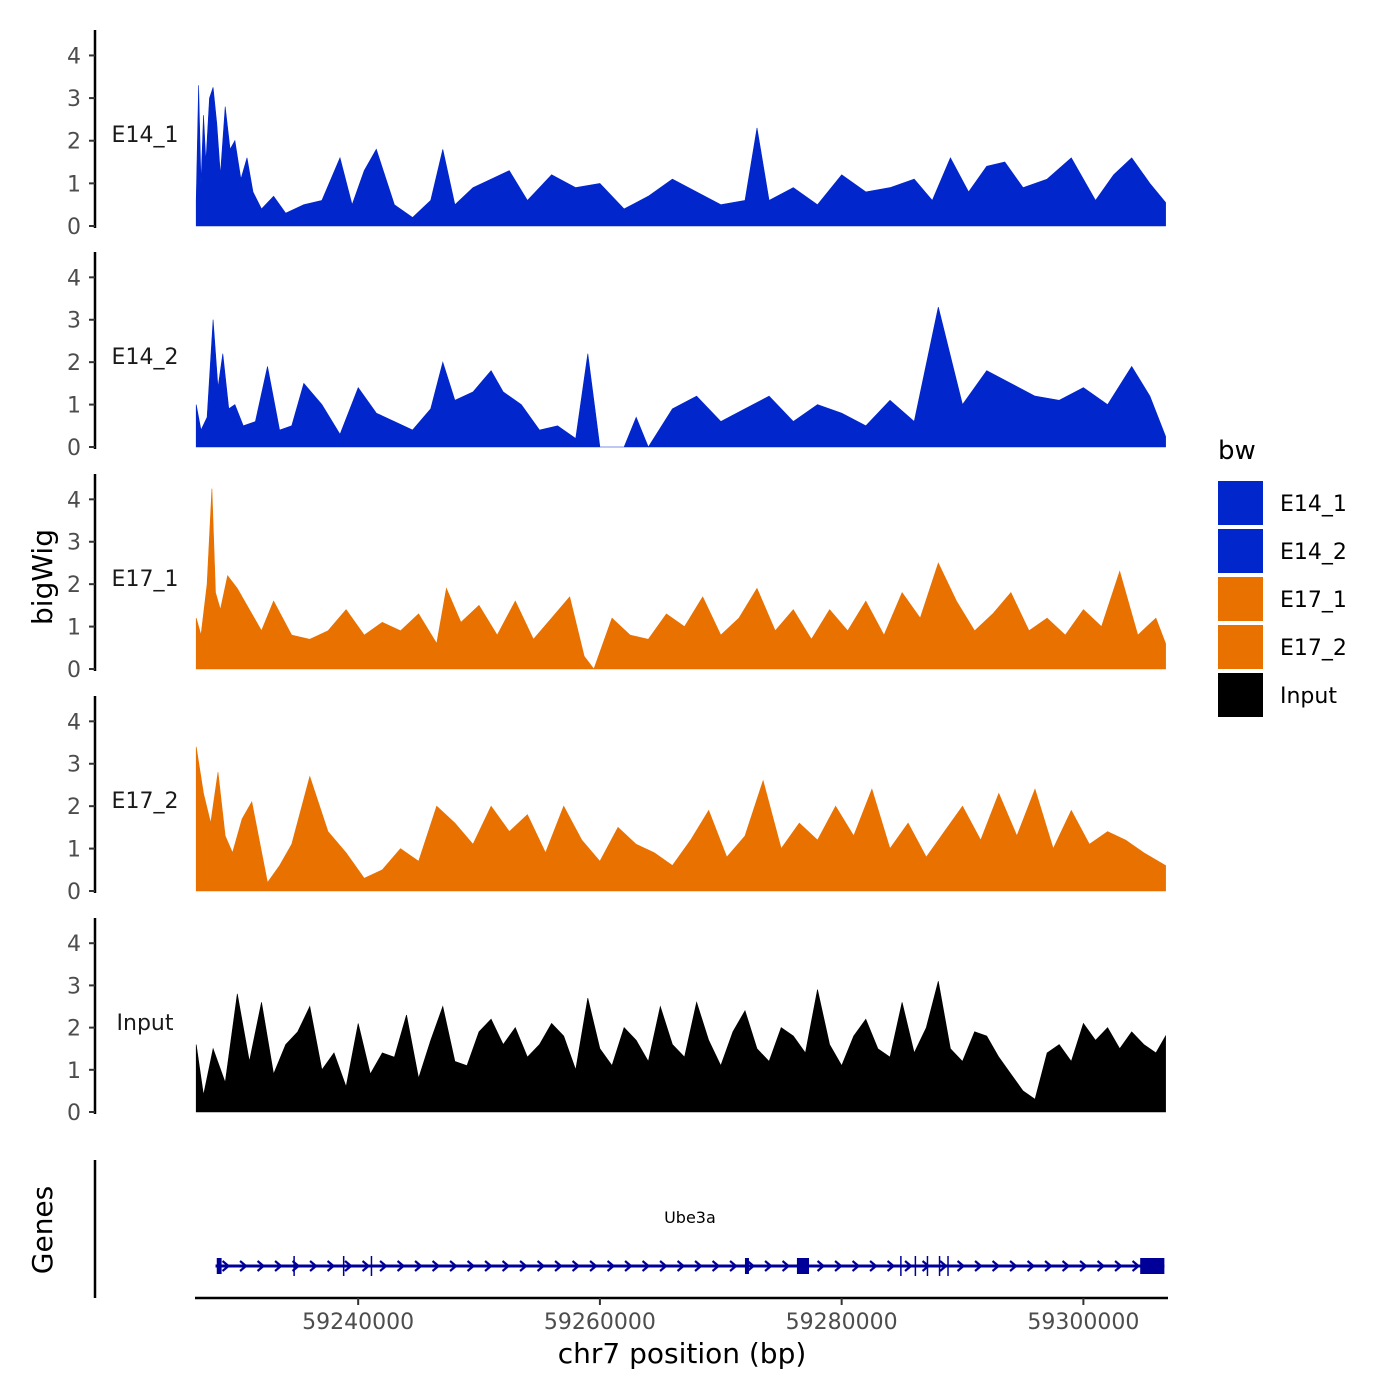  What do you see at coordinates (629, 1229) in the screenshot?
I see `gene-track: Ube3a` at bounding box center [629, 1229].